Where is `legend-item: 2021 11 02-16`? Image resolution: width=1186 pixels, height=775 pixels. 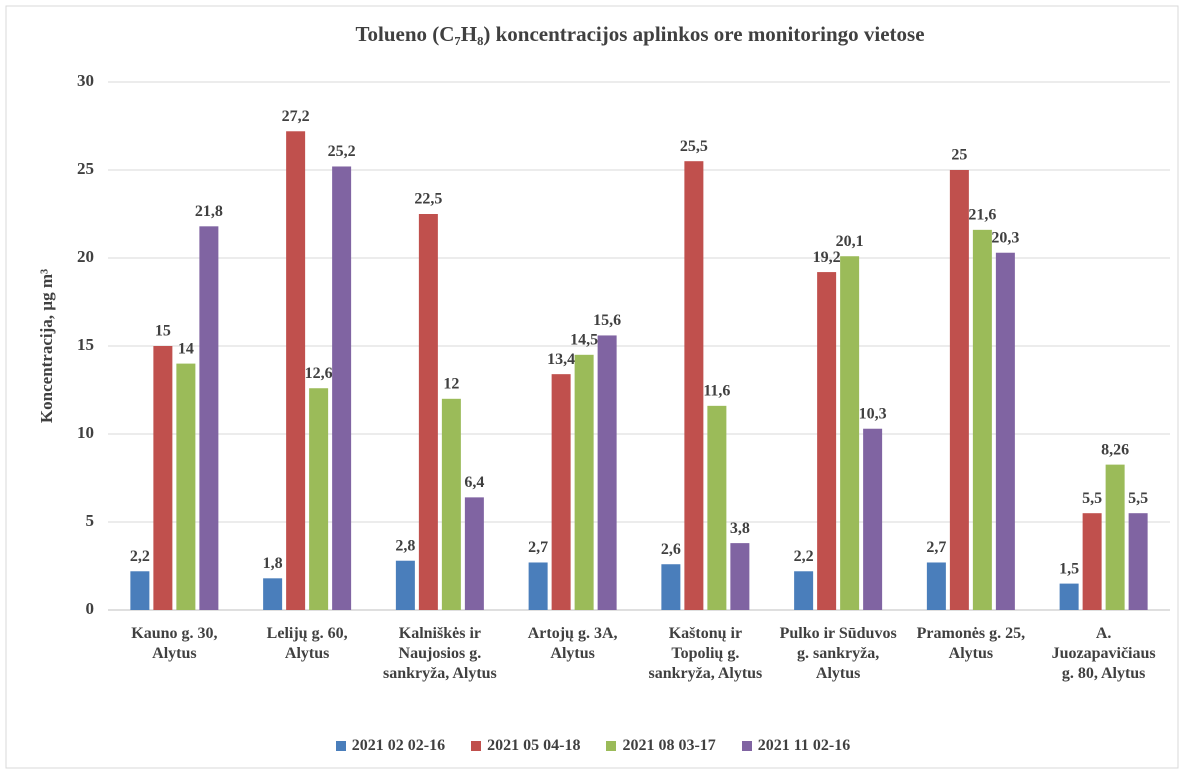
legend-item: 2021 11 02-16 is located at coordinates (796, 746).